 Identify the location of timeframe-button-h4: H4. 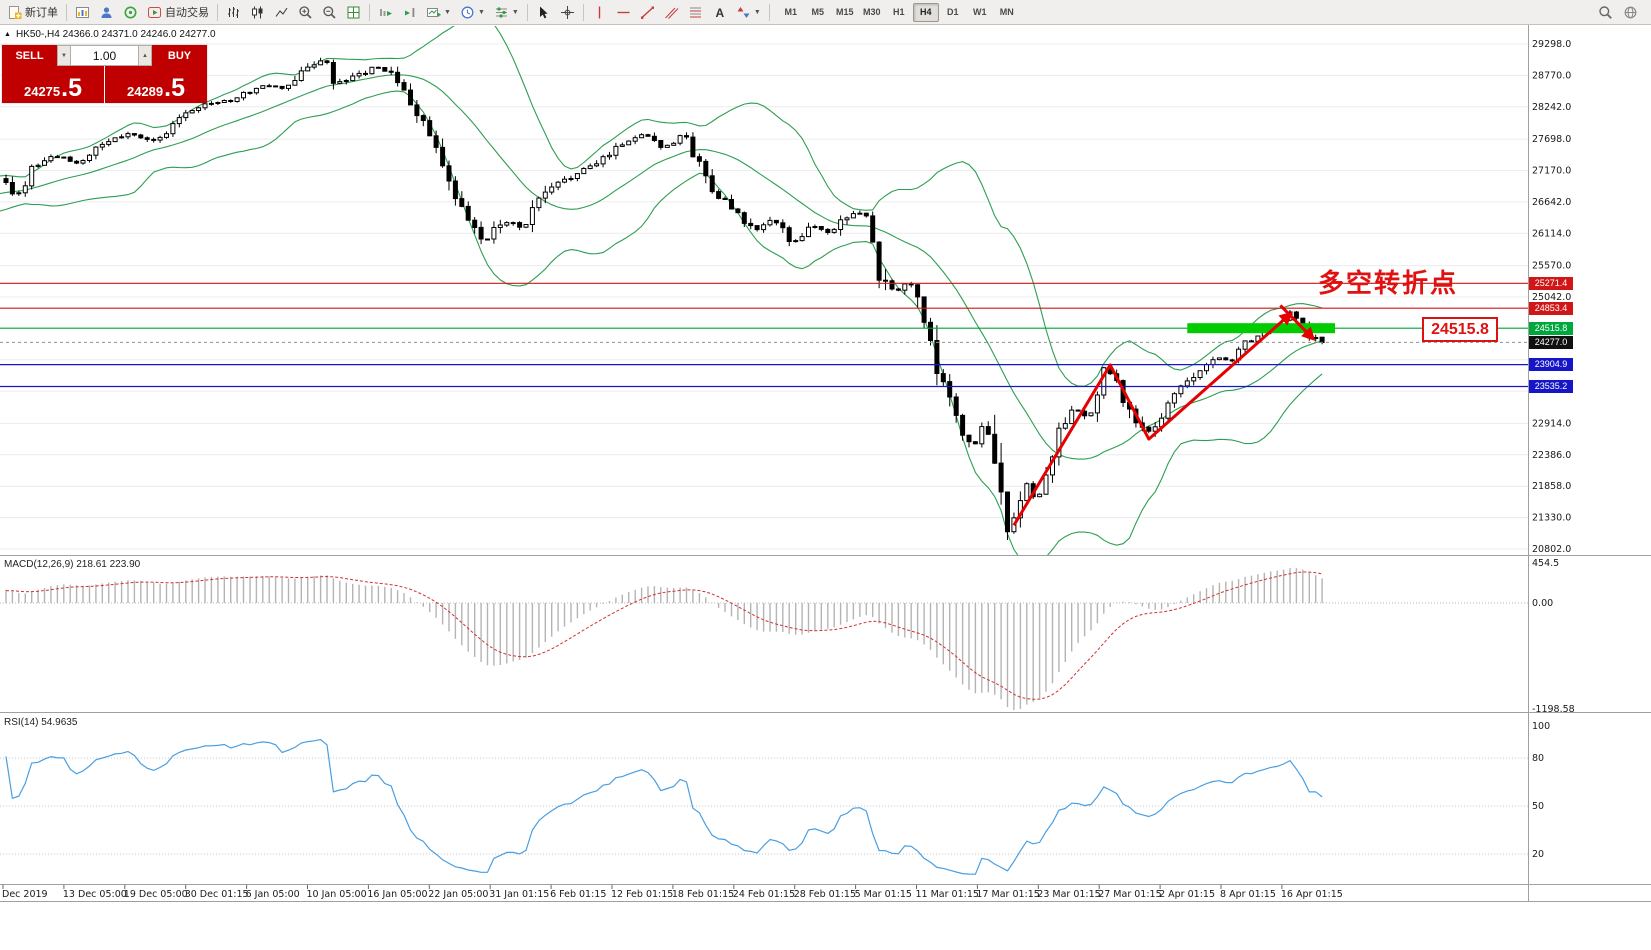
(925, 12).